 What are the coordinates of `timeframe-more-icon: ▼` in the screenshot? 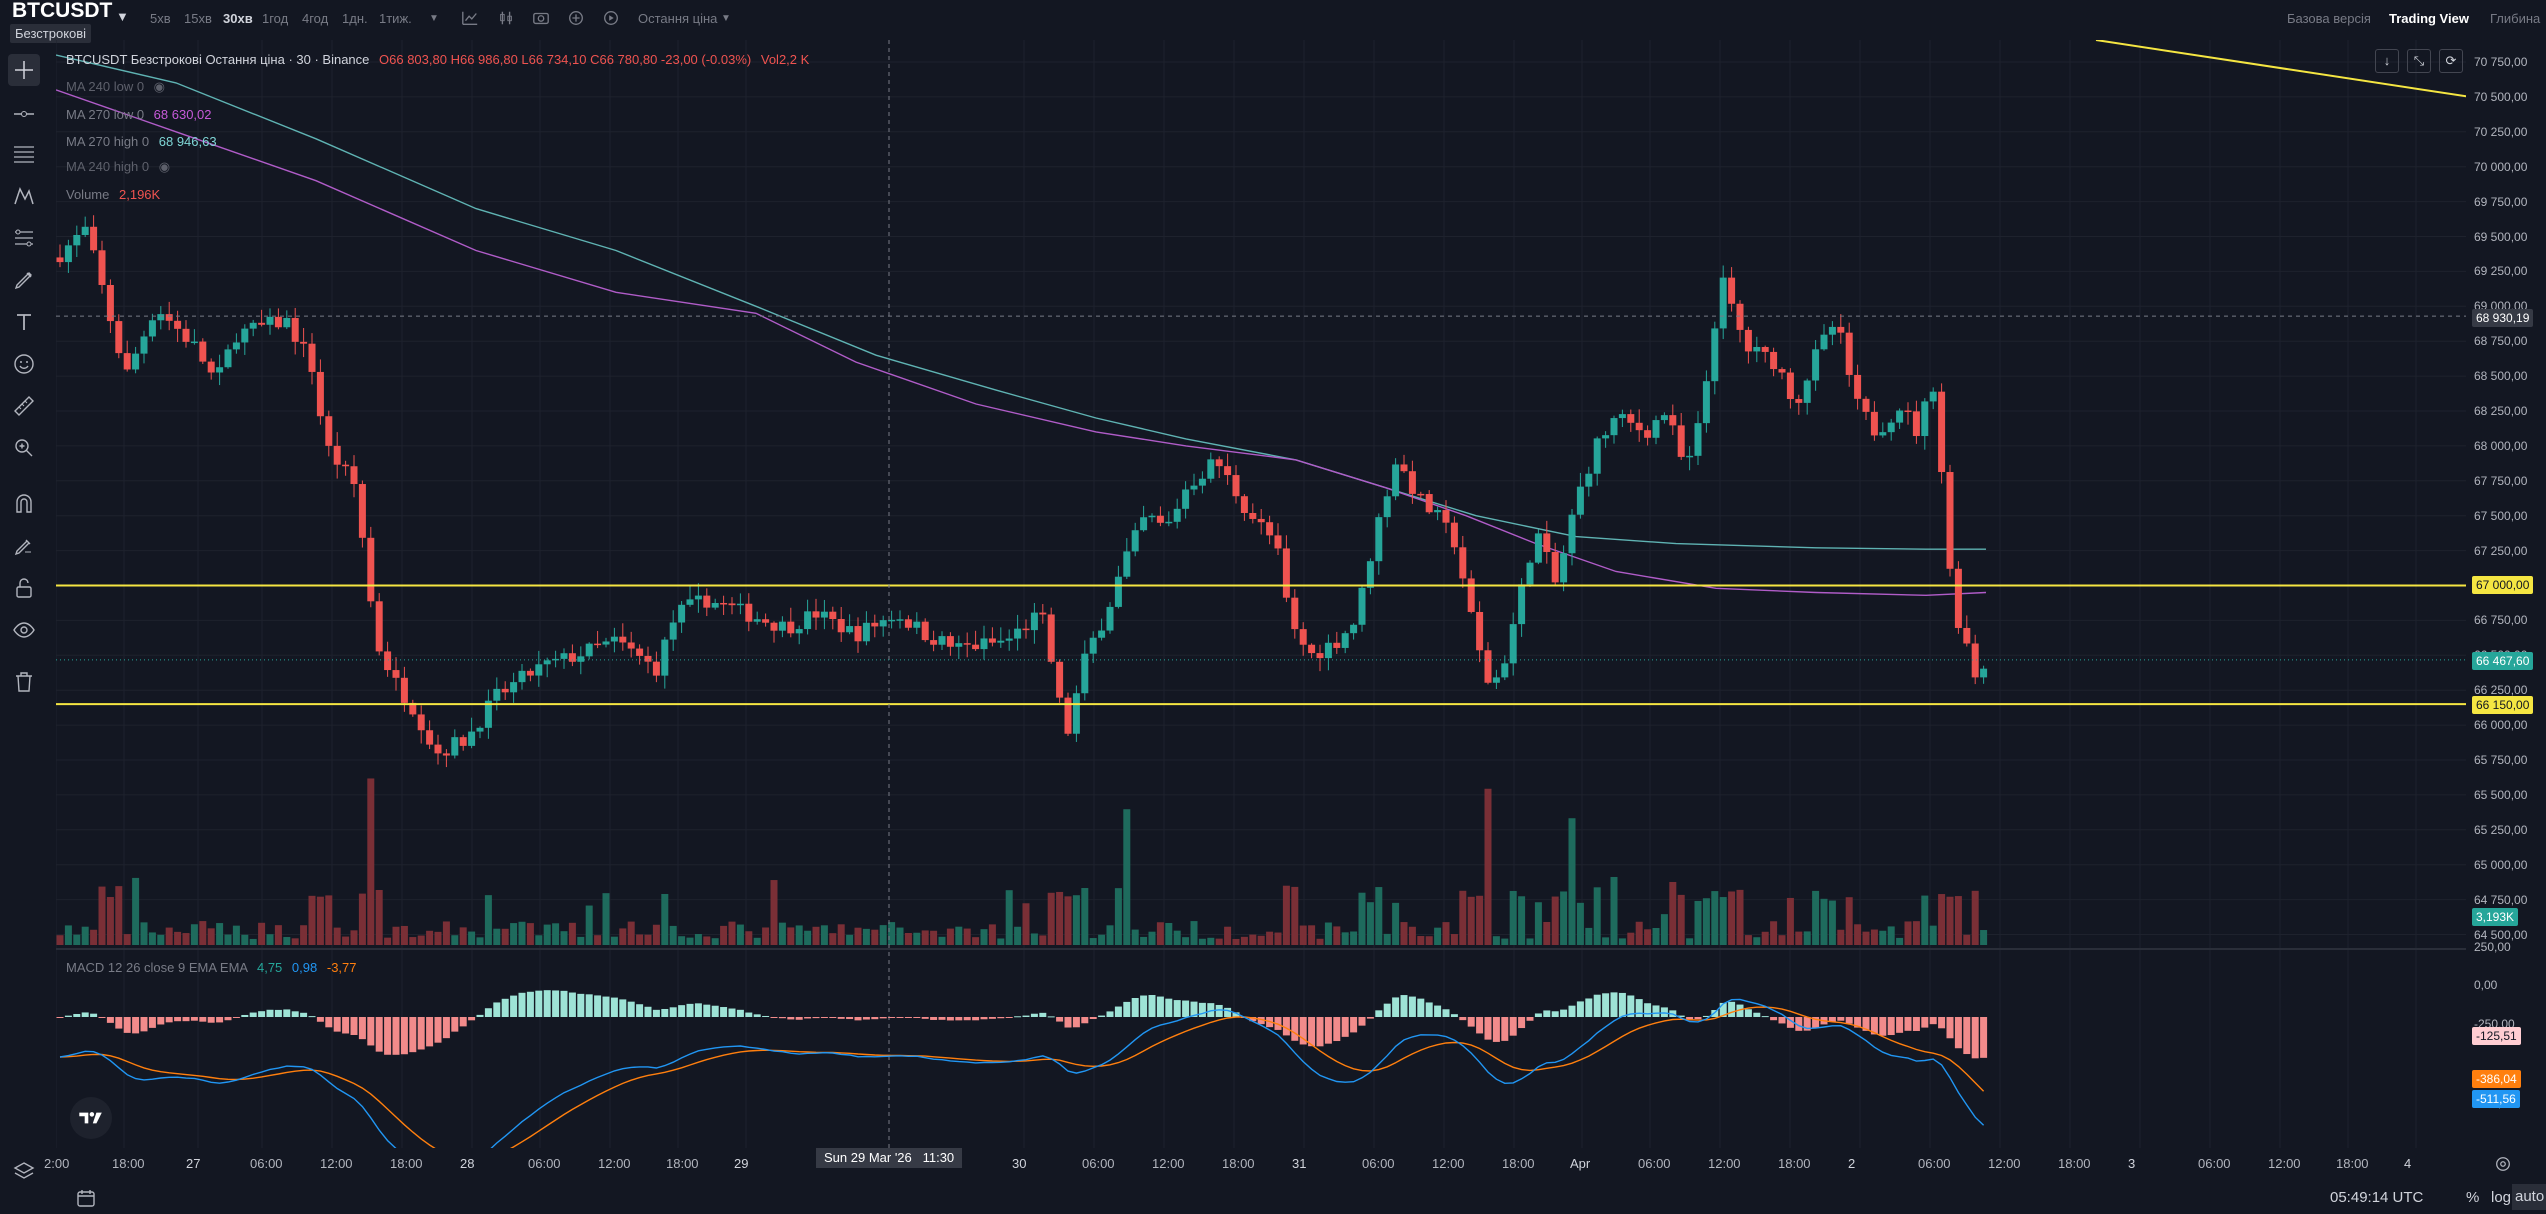 It's located at (434, 18).